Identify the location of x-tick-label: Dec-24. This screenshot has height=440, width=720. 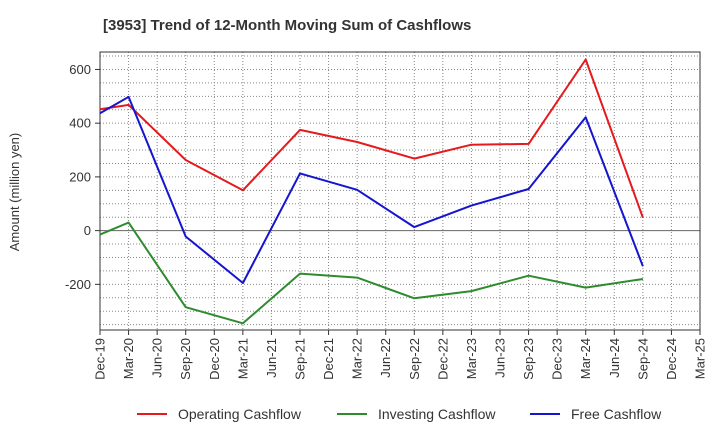
(671, 359).